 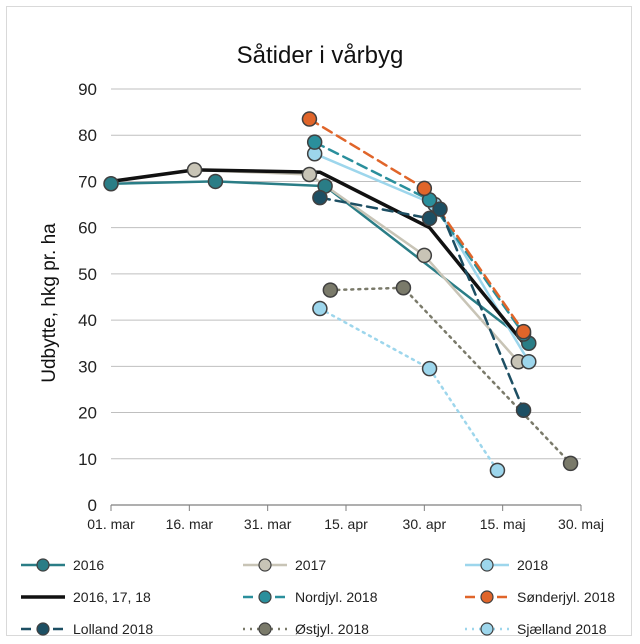 I want to click on y-tick-label: 70, so click(x=87, y=181).